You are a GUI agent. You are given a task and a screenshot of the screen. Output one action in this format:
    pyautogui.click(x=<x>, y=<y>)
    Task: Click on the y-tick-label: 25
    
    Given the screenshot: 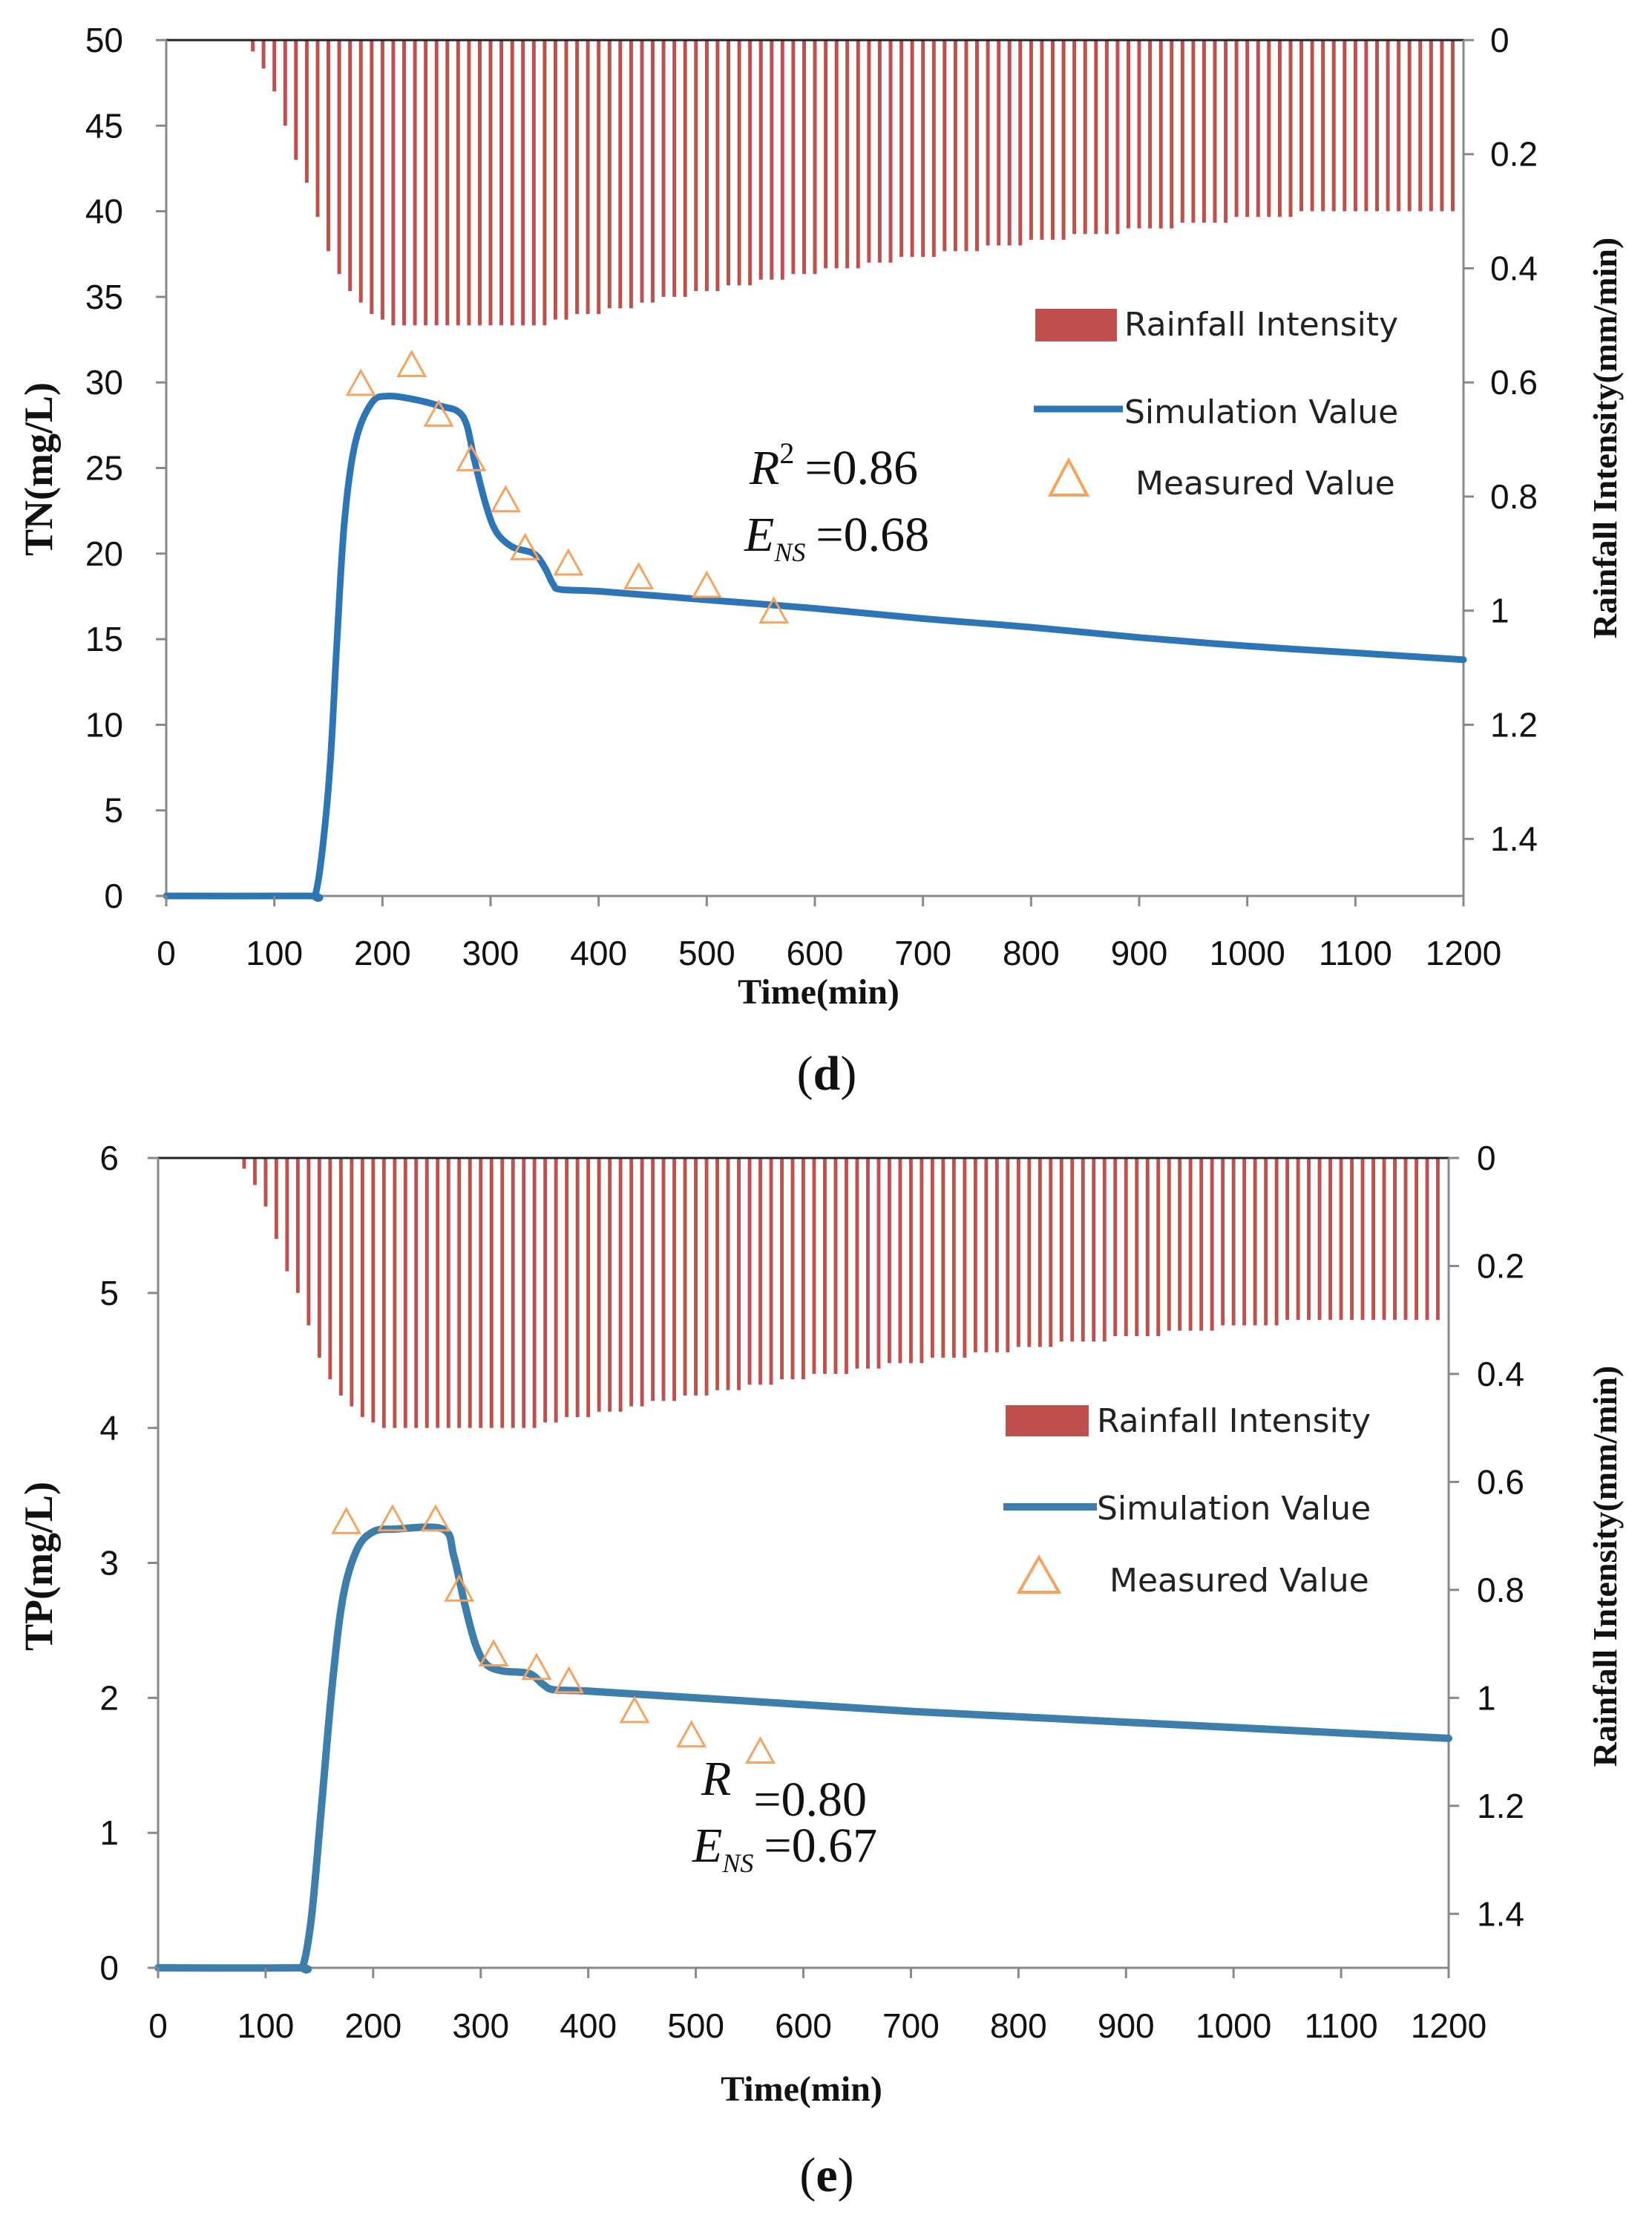 What is the action you would take?
    pyautogui.click(x=104, y=469)
    